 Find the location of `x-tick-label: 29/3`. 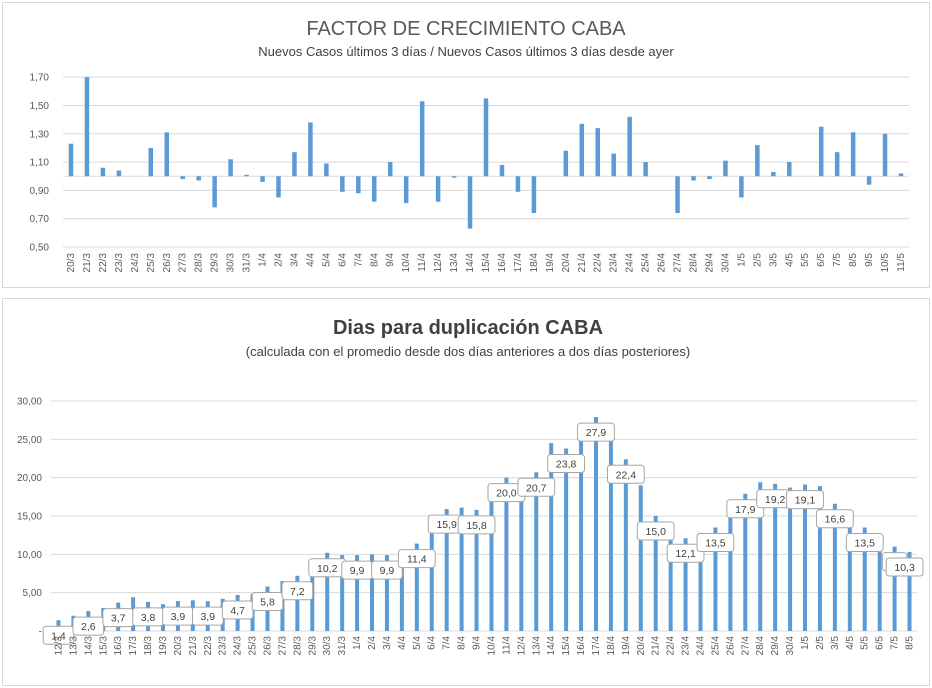

x-tick-label: 29/3 is located at coordinates (312, 646).